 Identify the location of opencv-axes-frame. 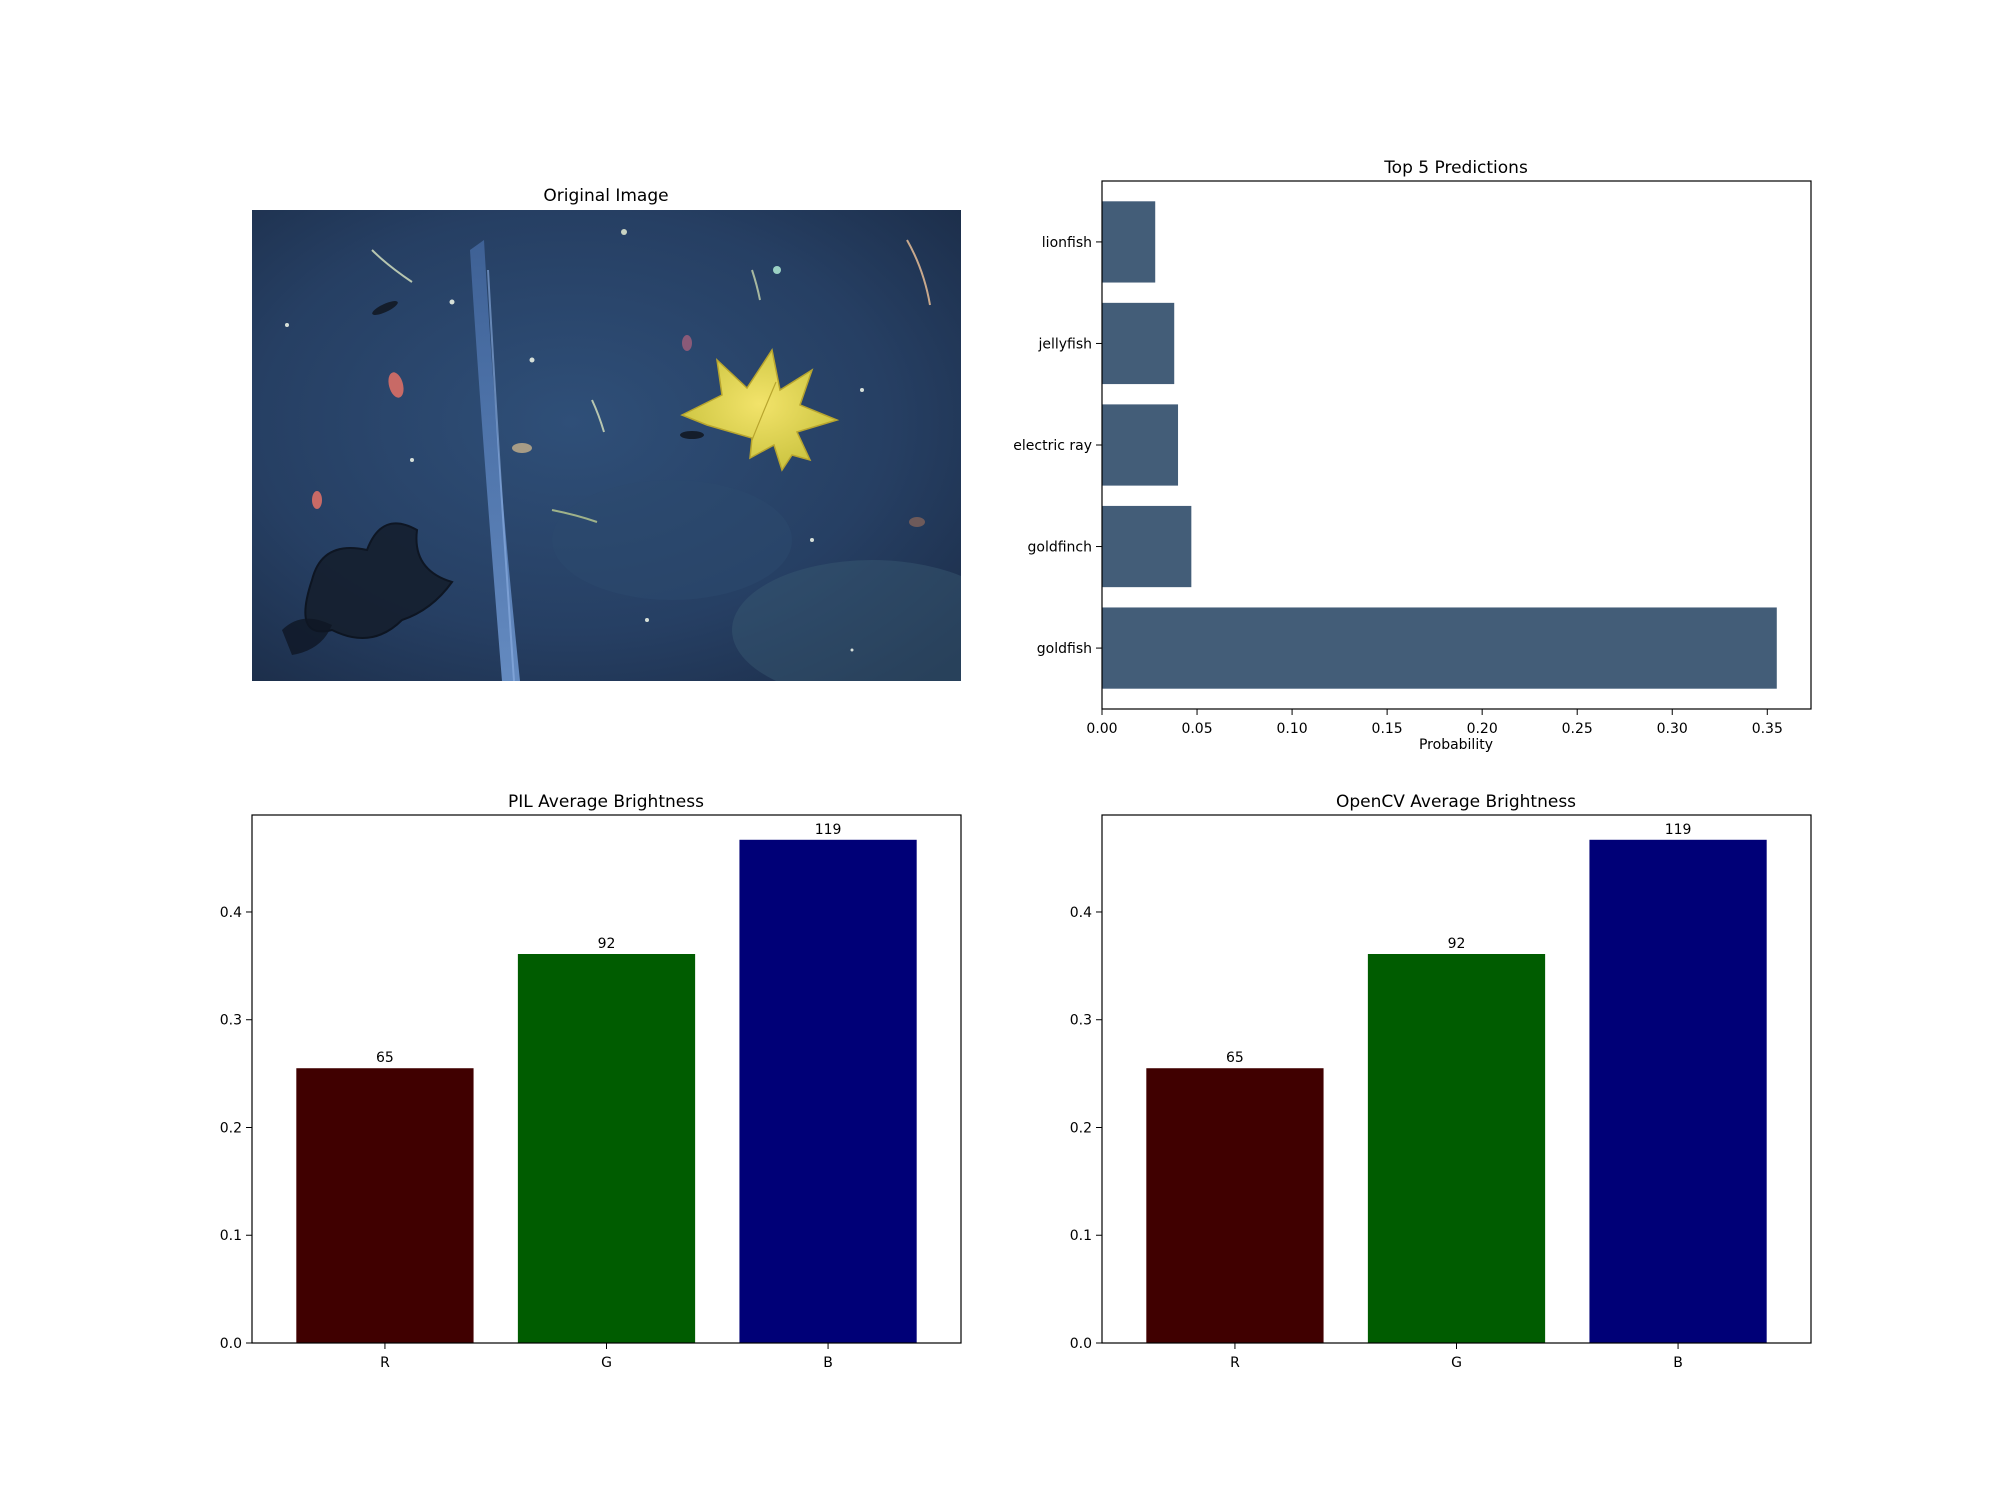
(1456, 1079).